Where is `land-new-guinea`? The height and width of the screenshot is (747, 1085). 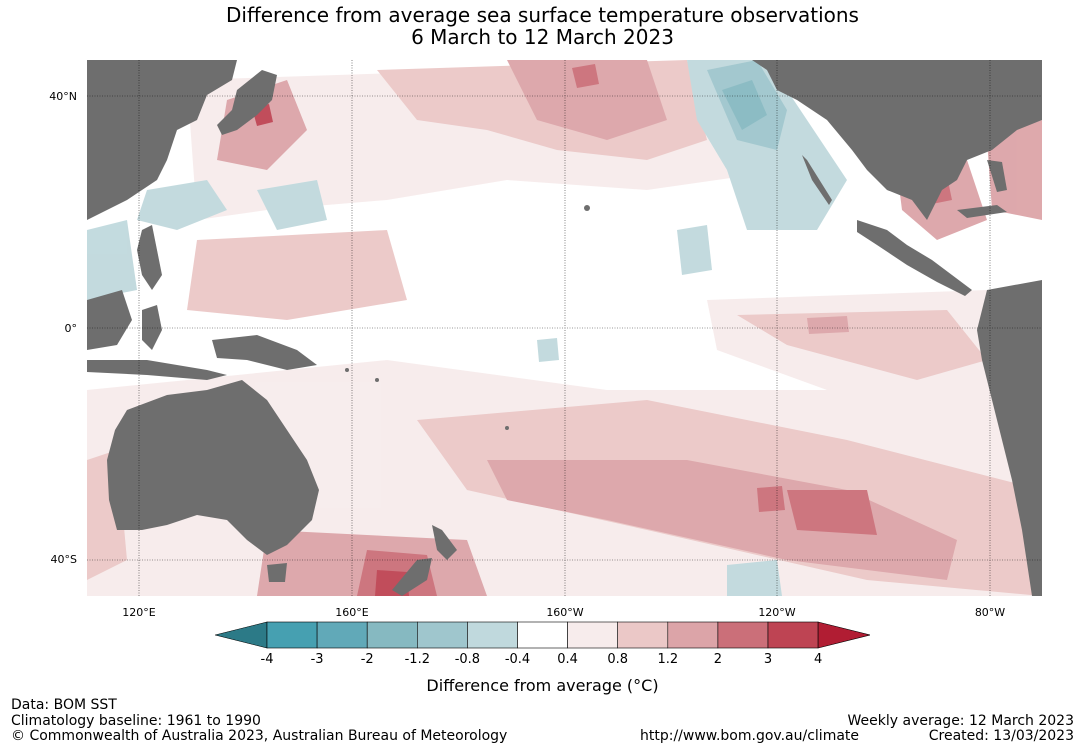
land-new-guinea is located at coordinates (264, 352).